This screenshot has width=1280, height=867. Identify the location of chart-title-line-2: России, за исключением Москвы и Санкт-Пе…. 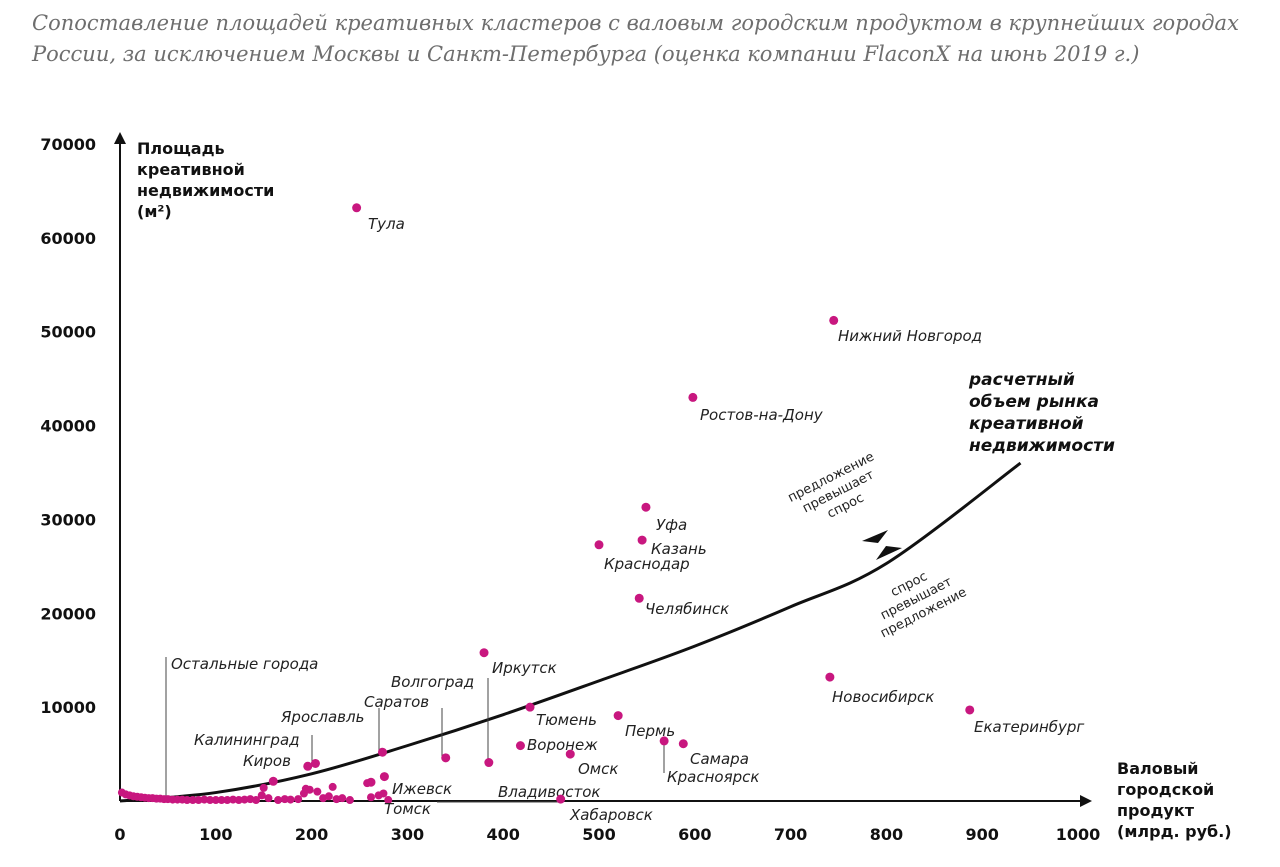
(586, 54).